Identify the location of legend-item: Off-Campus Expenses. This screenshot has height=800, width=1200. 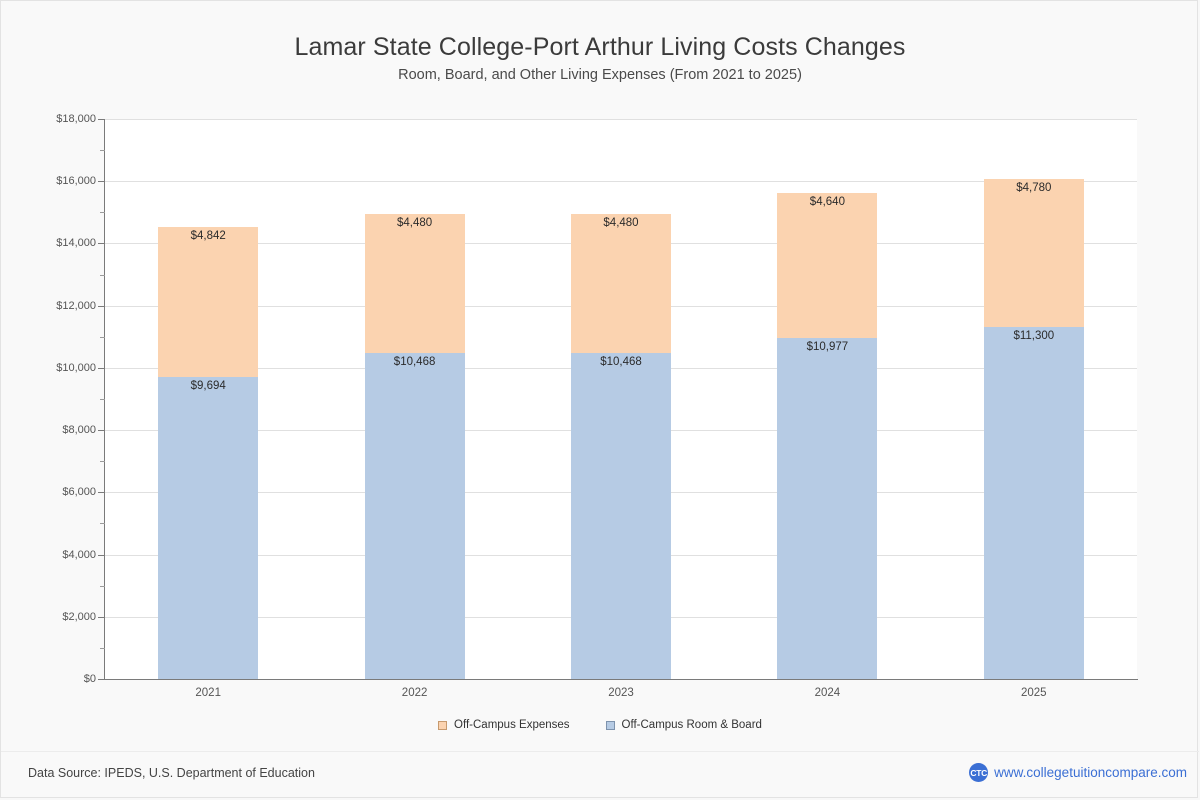
(504, 725).